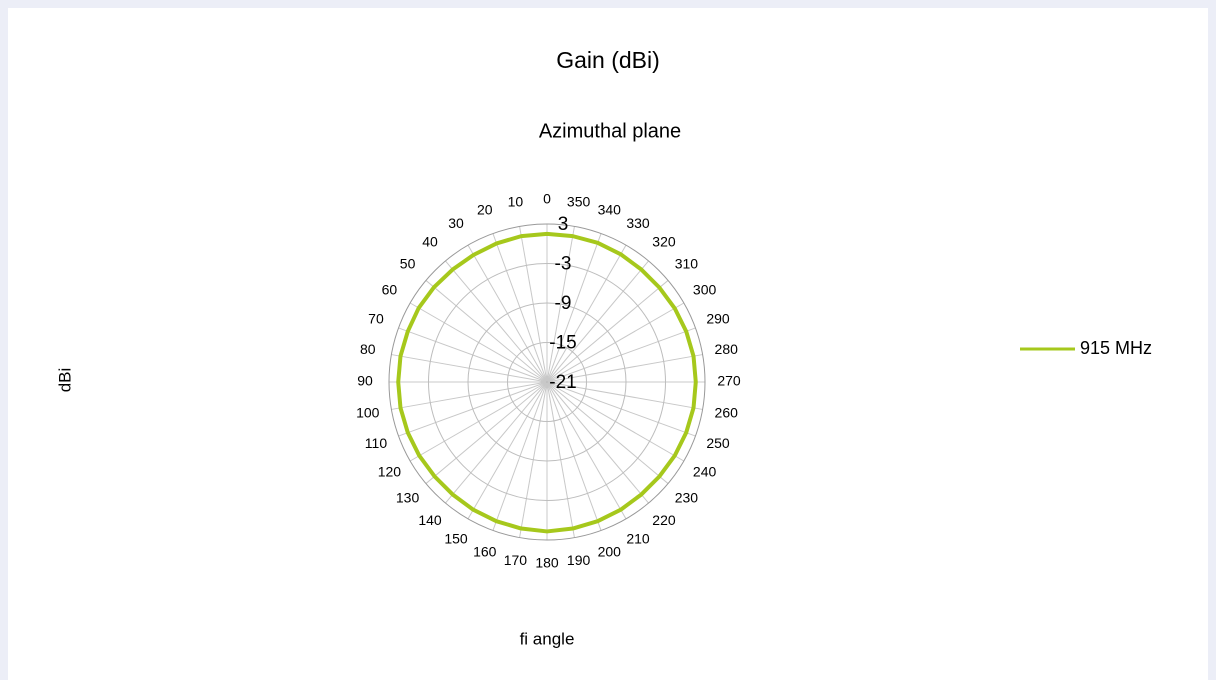 The image size is (1216, 680). I want to click on angle-label: 40, so click(430, 241).